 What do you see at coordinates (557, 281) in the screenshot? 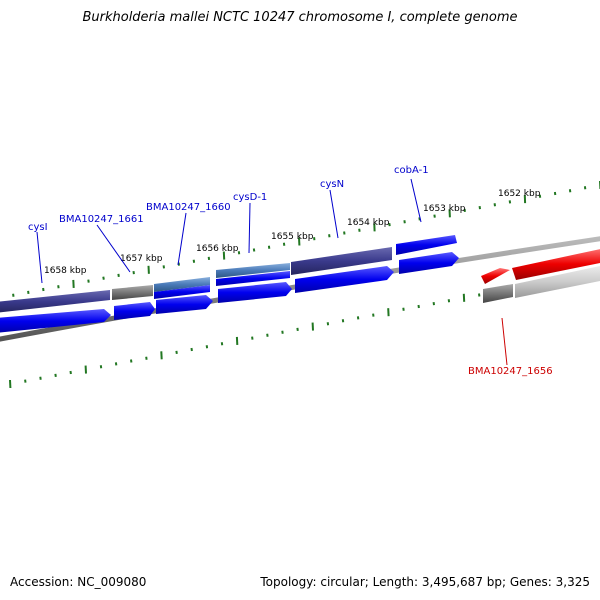
I see `cds-silver-inner` at bounding box center [557, 281].